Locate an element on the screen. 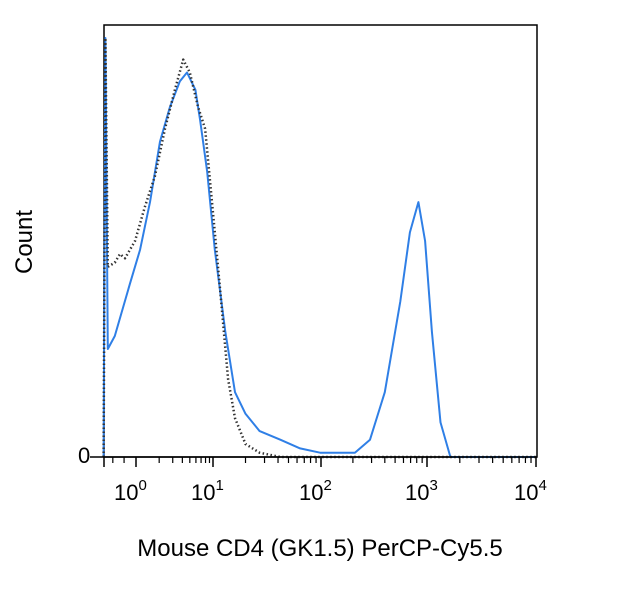 This screenshot has width=635, height=601. x-tick-label: 10⁰ is located at coordinates (130, 491).